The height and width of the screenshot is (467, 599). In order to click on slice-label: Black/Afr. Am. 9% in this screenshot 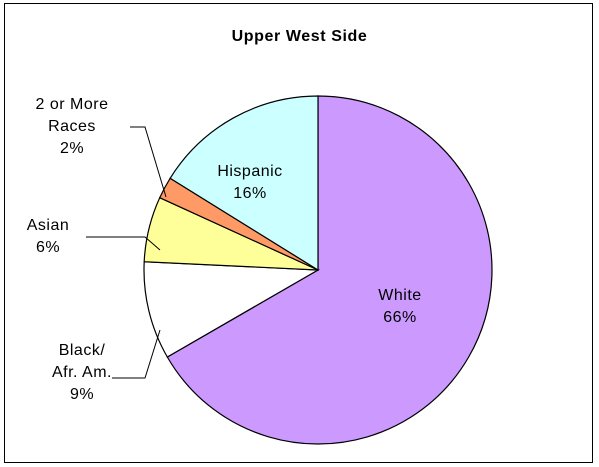, I will do `click(82, 372)`.